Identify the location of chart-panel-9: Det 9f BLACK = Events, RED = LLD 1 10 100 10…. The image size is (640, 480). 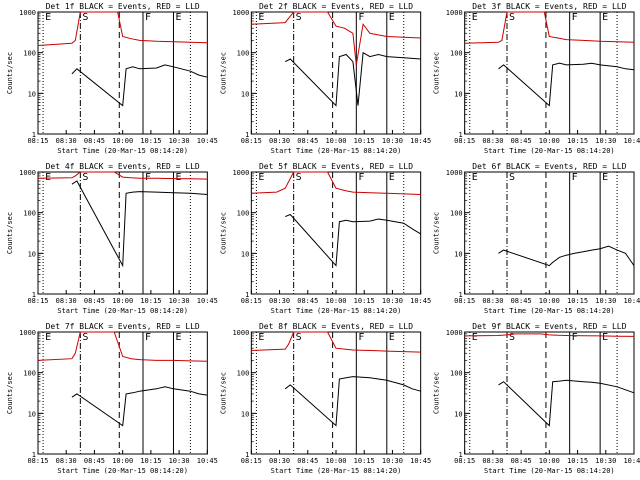
(536, 398).